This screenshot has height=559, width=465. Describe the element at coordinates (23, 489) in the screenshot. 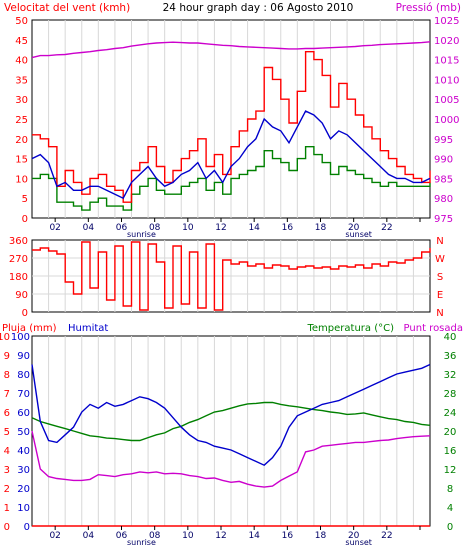

I see `humidity-ytick-8: 20` at that location.